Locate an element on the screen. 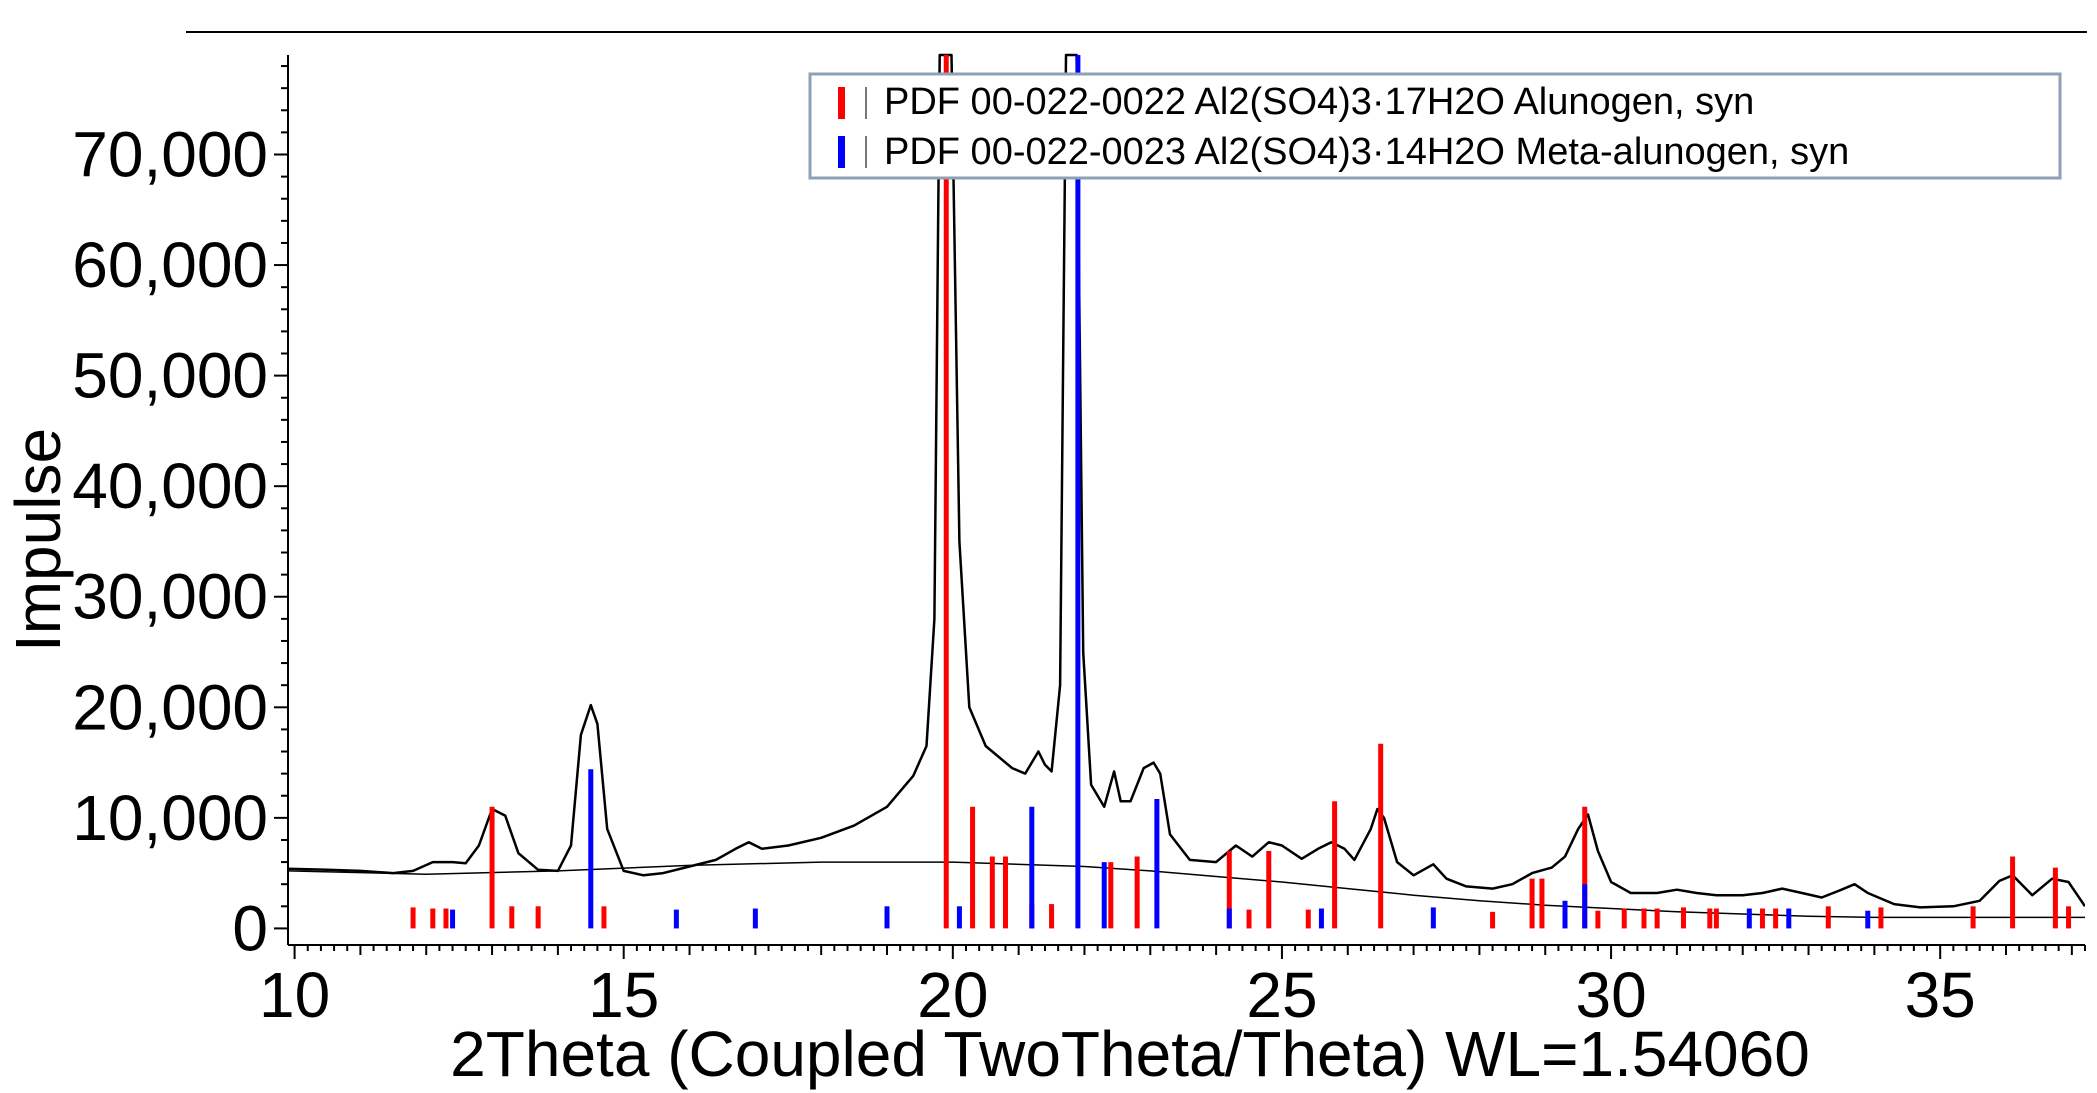 The width and height of the screenshot is (2097, 1093). legend-box is located at coordinates (1435, 126).